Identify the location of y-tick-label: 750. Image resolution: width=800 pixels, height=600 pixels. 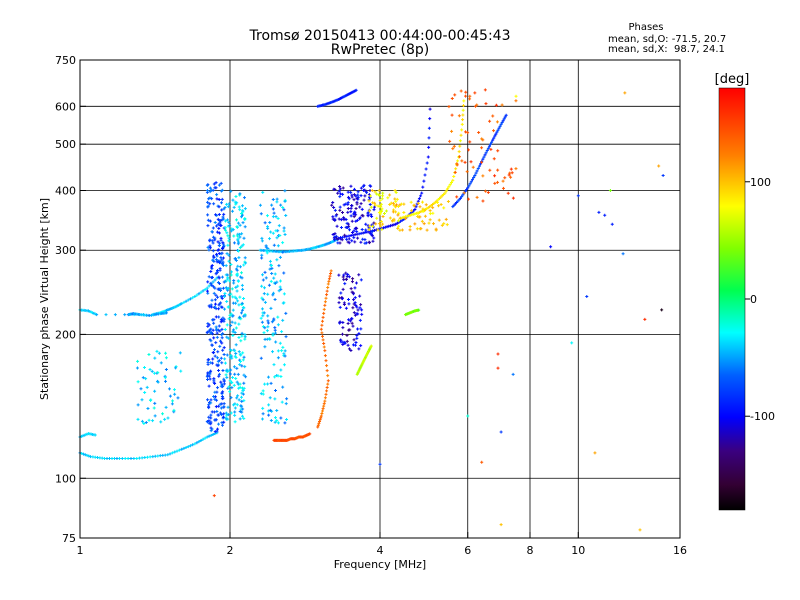
(65, 60).